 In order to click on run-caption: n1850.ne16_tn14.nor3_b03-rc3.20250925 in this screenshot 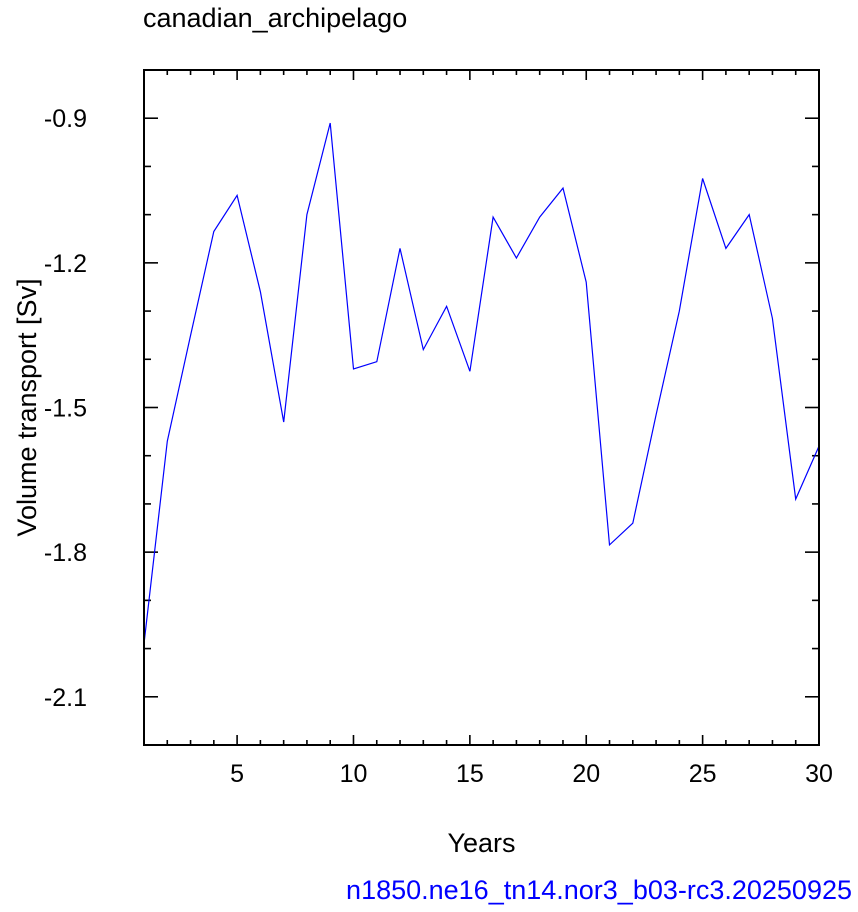, I will do `click(599, 890)`.